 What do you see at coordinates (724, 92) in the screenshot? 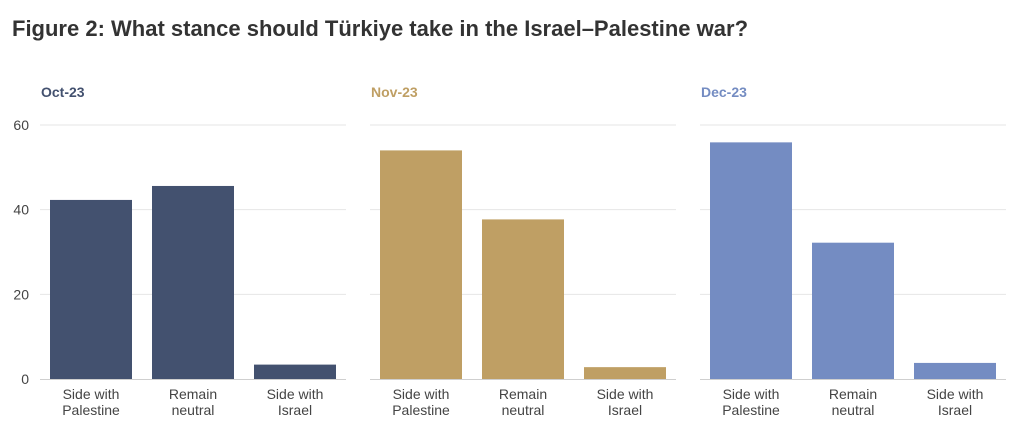
I see `panel-title: Dec-23` at bounding box center [724, 92].